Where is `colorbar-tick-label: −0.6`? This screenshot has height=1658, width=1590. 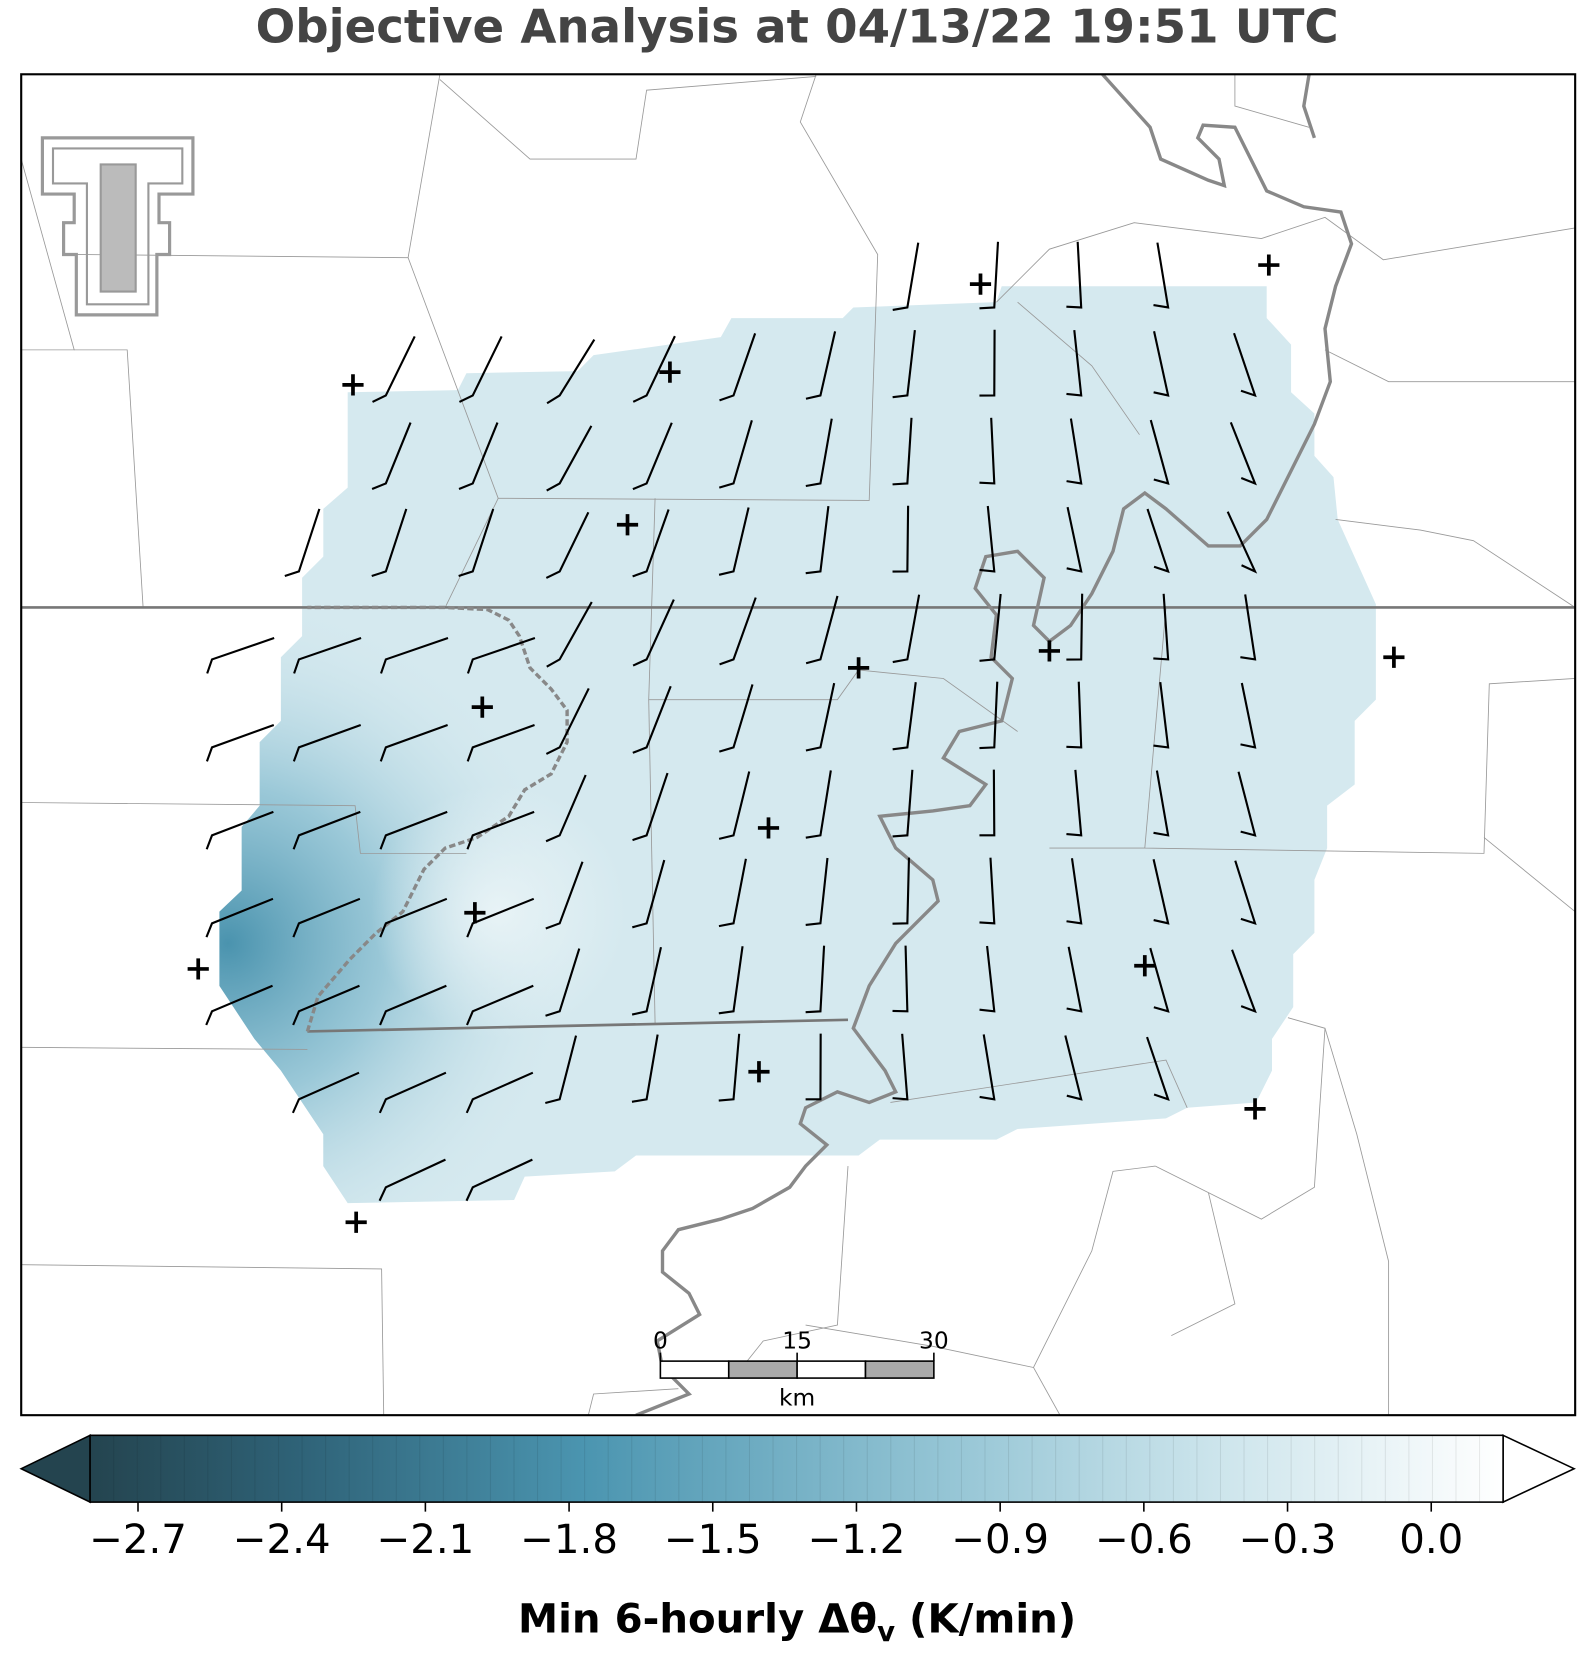 colorbar-tick-label: −0.6 is located at coordinates (1144, 1540).